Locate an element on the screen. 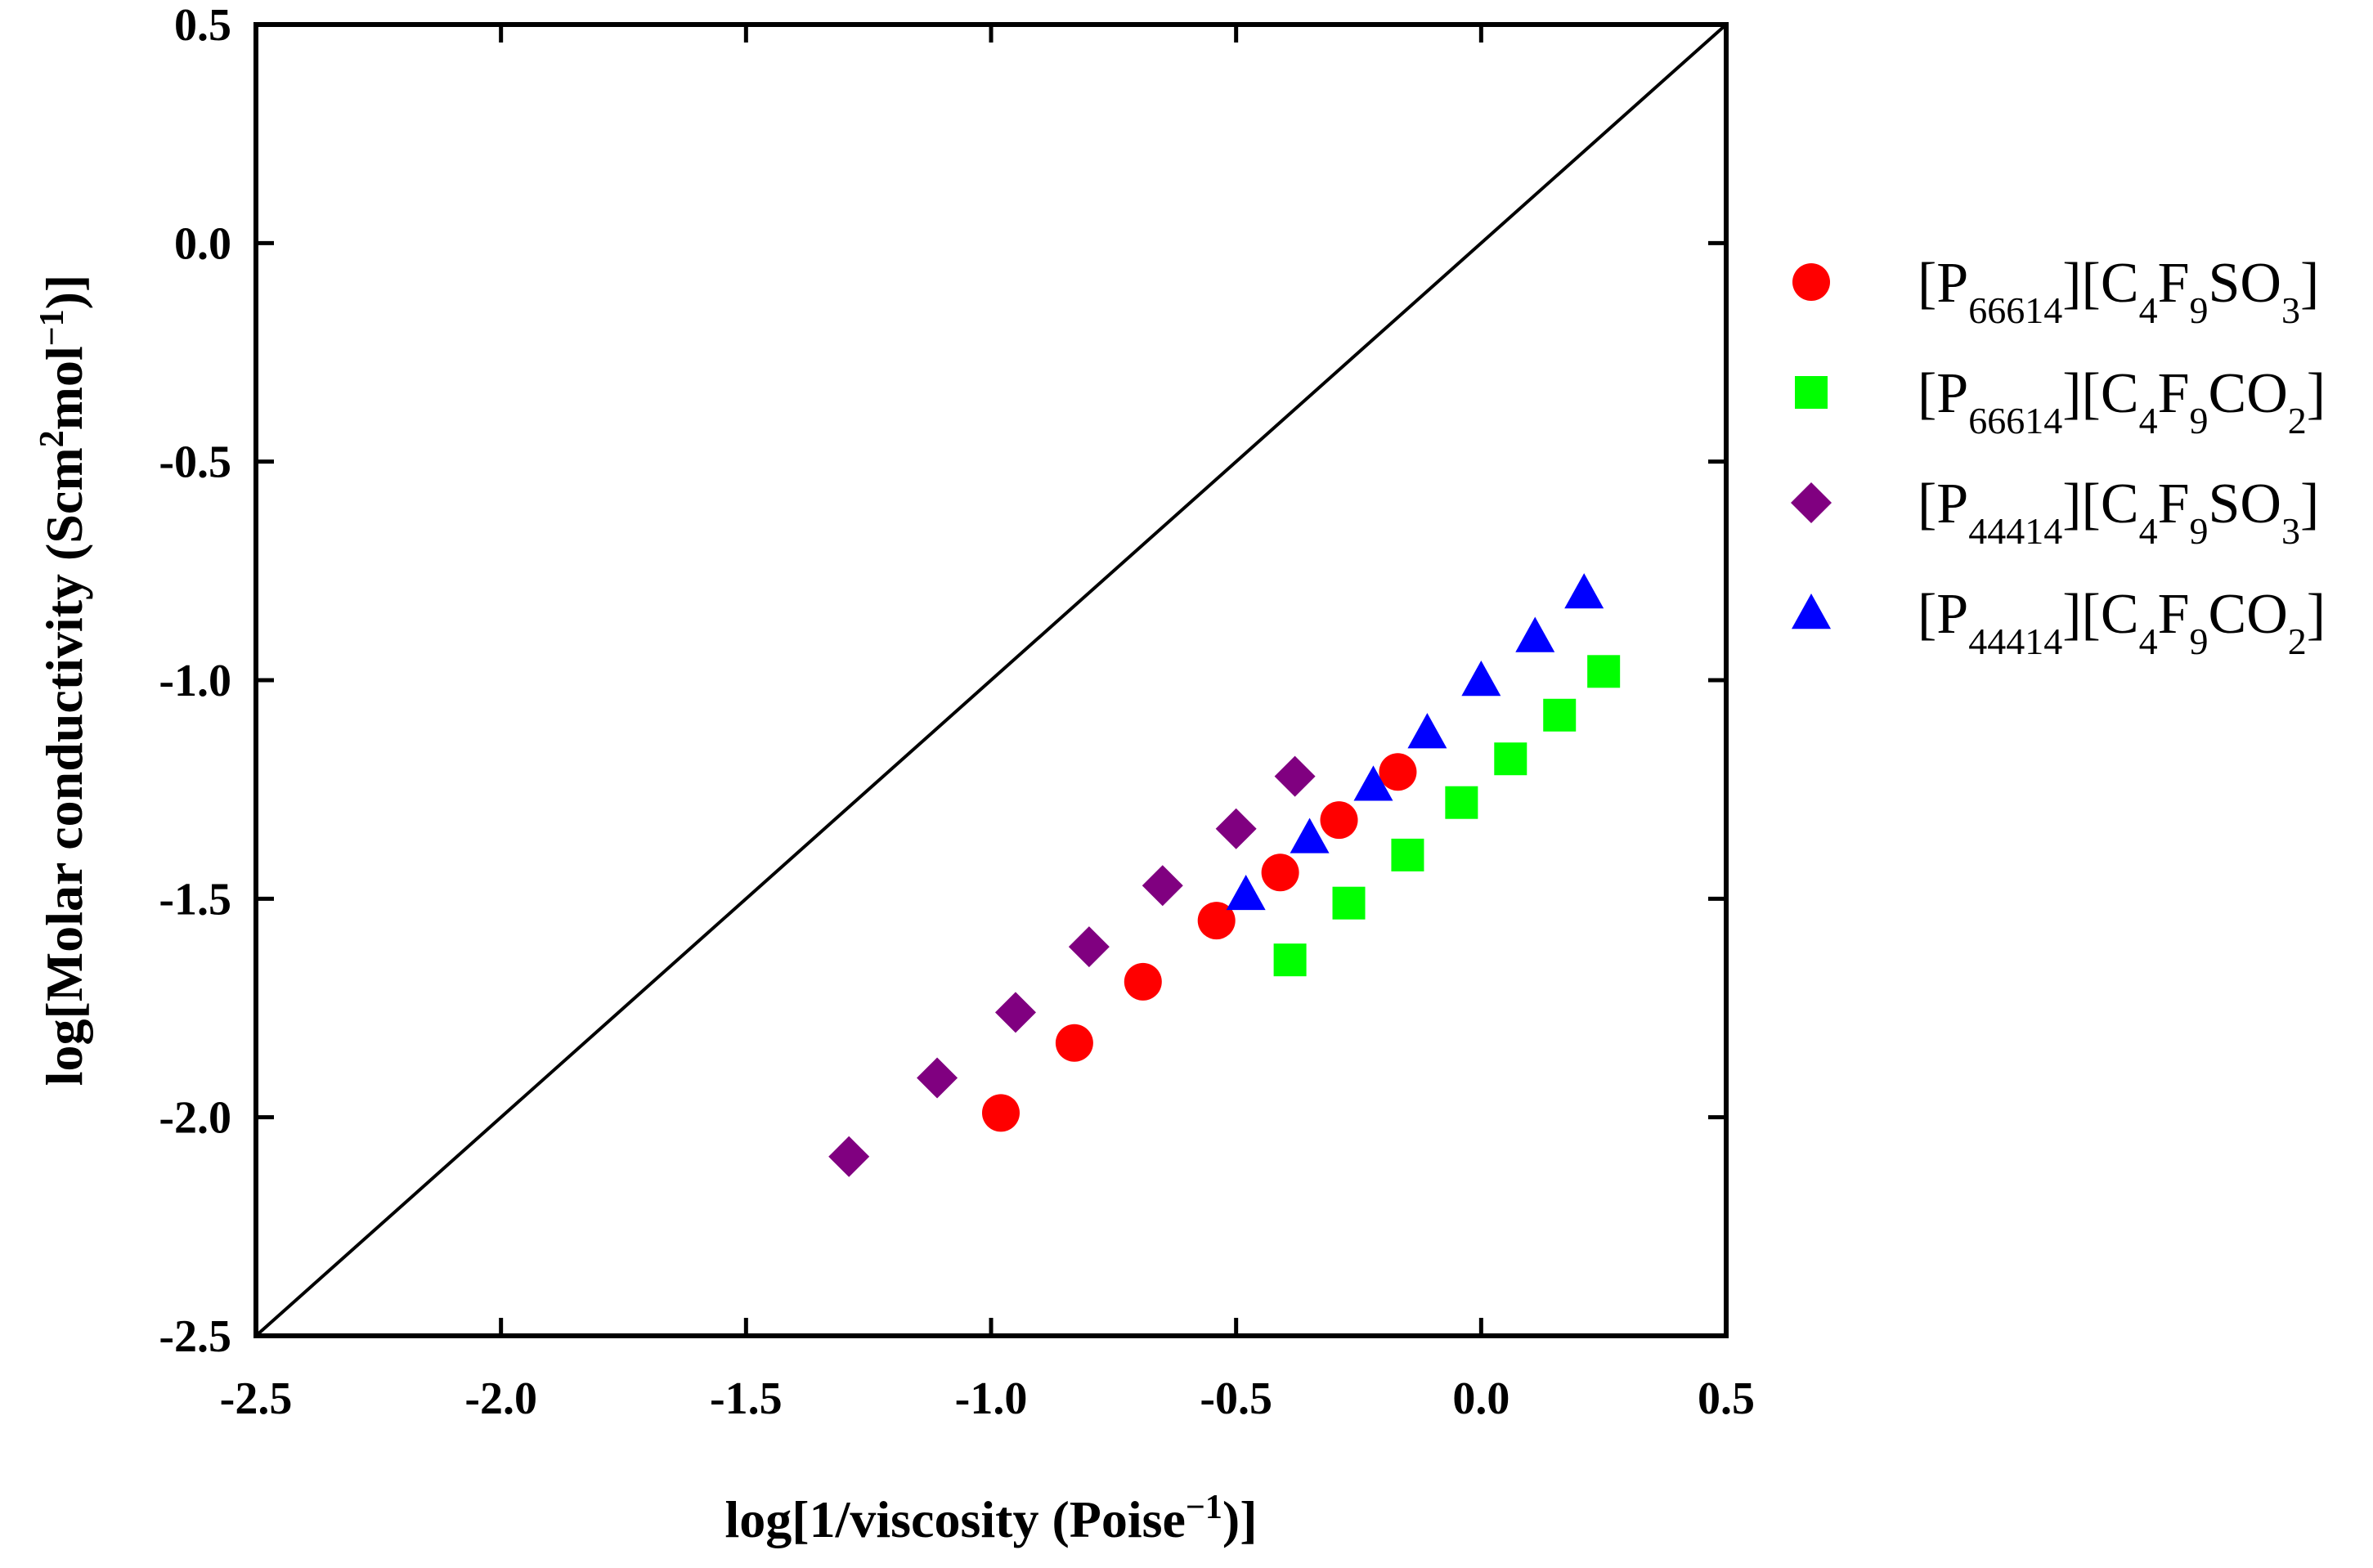 The image size is (2373, 1568). y-axis-title: log[Molar conductivity (Scm2mol−1)] is located at coordinates (63, 680).